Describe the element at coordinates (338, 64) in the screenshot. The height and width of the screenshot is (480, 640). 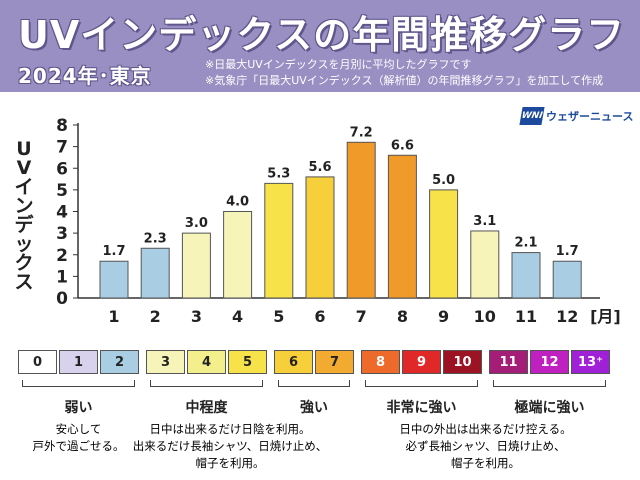
I see `note-line-1: ※日最大UVインデックスを月別に平均したグラフです` at that location.